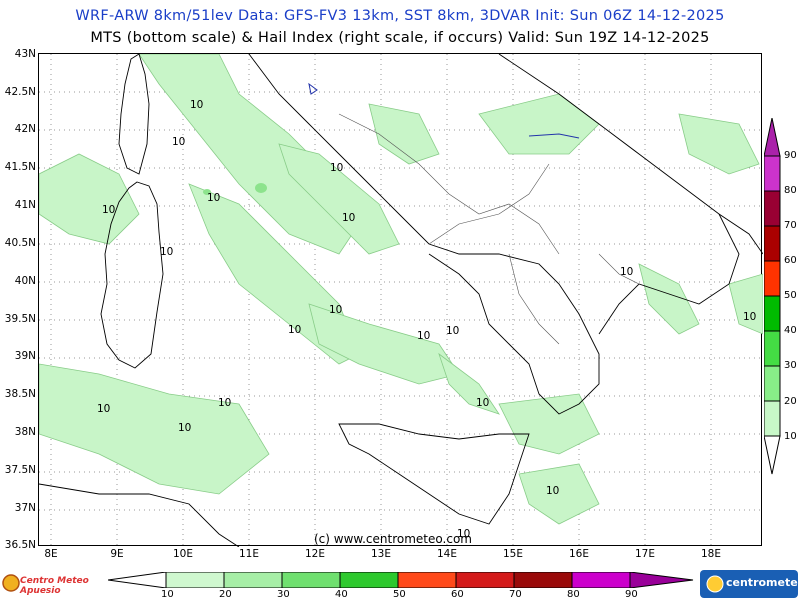  What do you see at coordinates (381, 554) in the screenshot?
I see `lon-label: 13E` at bounding box center [381, 554].